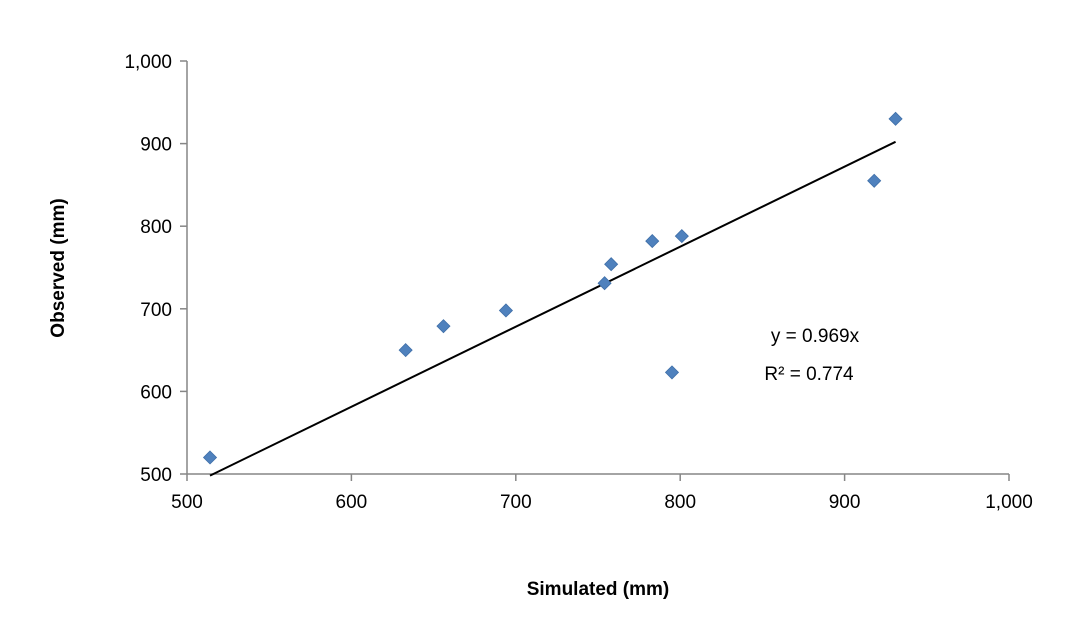 The width and height of the screenshot is (1082, 637). I want to click on x-tick-label: 700, so click(516, 502).